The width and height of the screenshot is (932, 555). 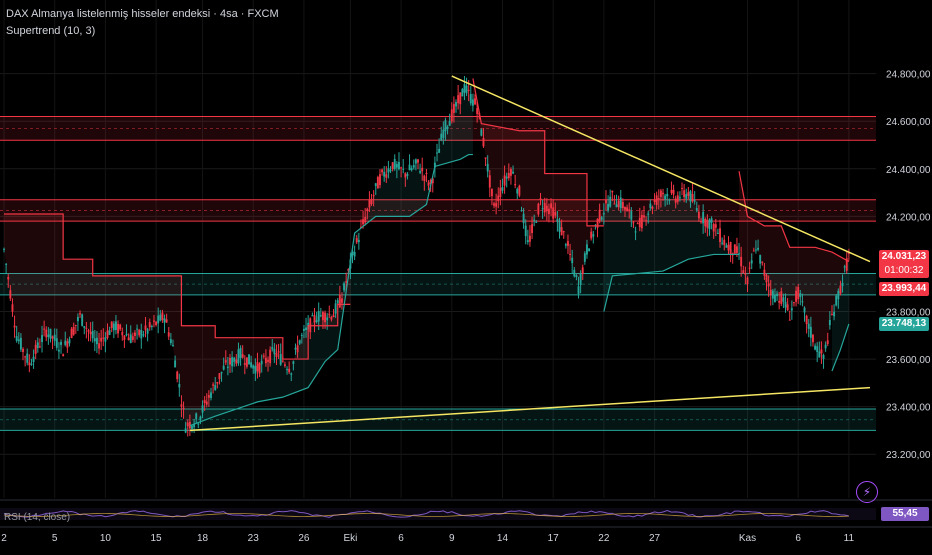 I want to click on rsi-pane, so click(x=466, y=513).